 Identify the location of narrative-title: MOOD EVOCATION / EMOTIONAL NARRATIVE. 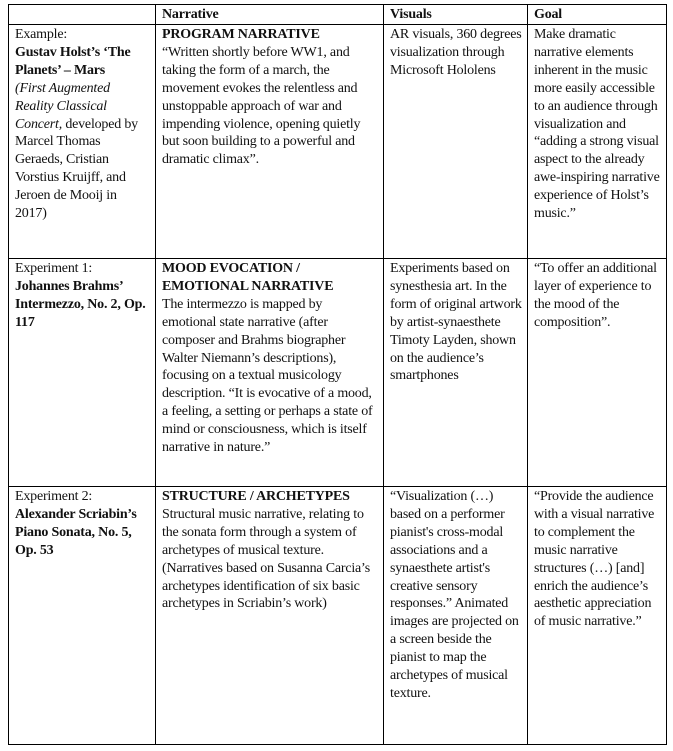
(248, 277).